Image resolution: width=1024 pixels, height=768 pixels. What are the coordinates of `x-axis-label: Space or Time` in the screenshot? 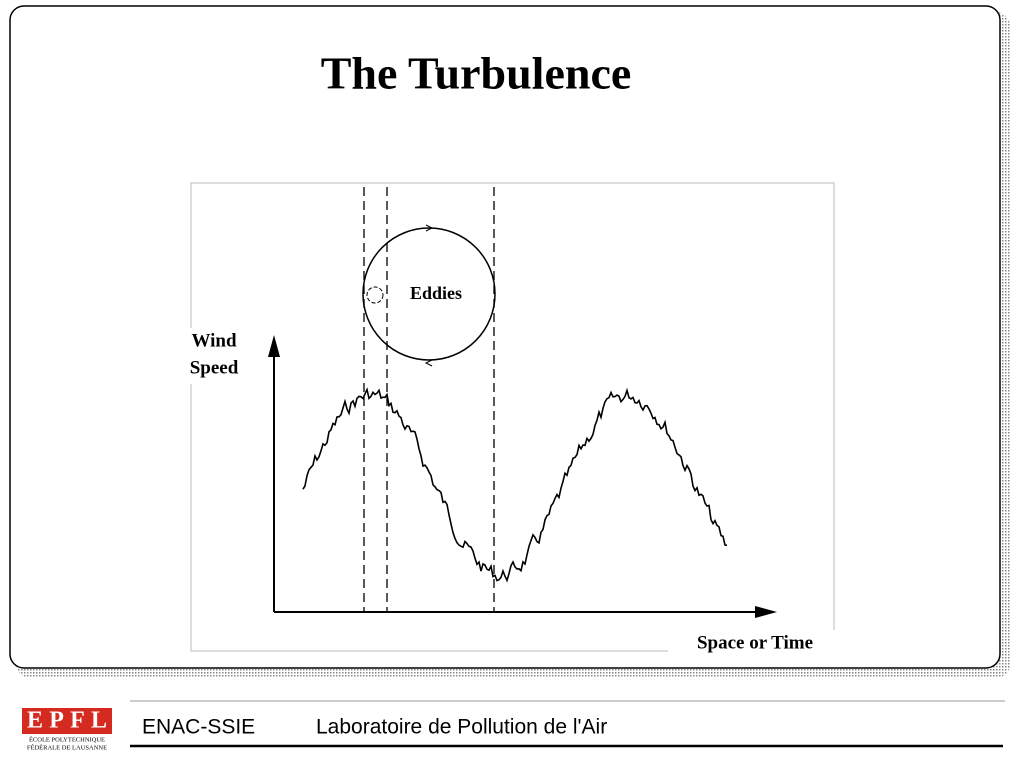 It's located at (755, 642).